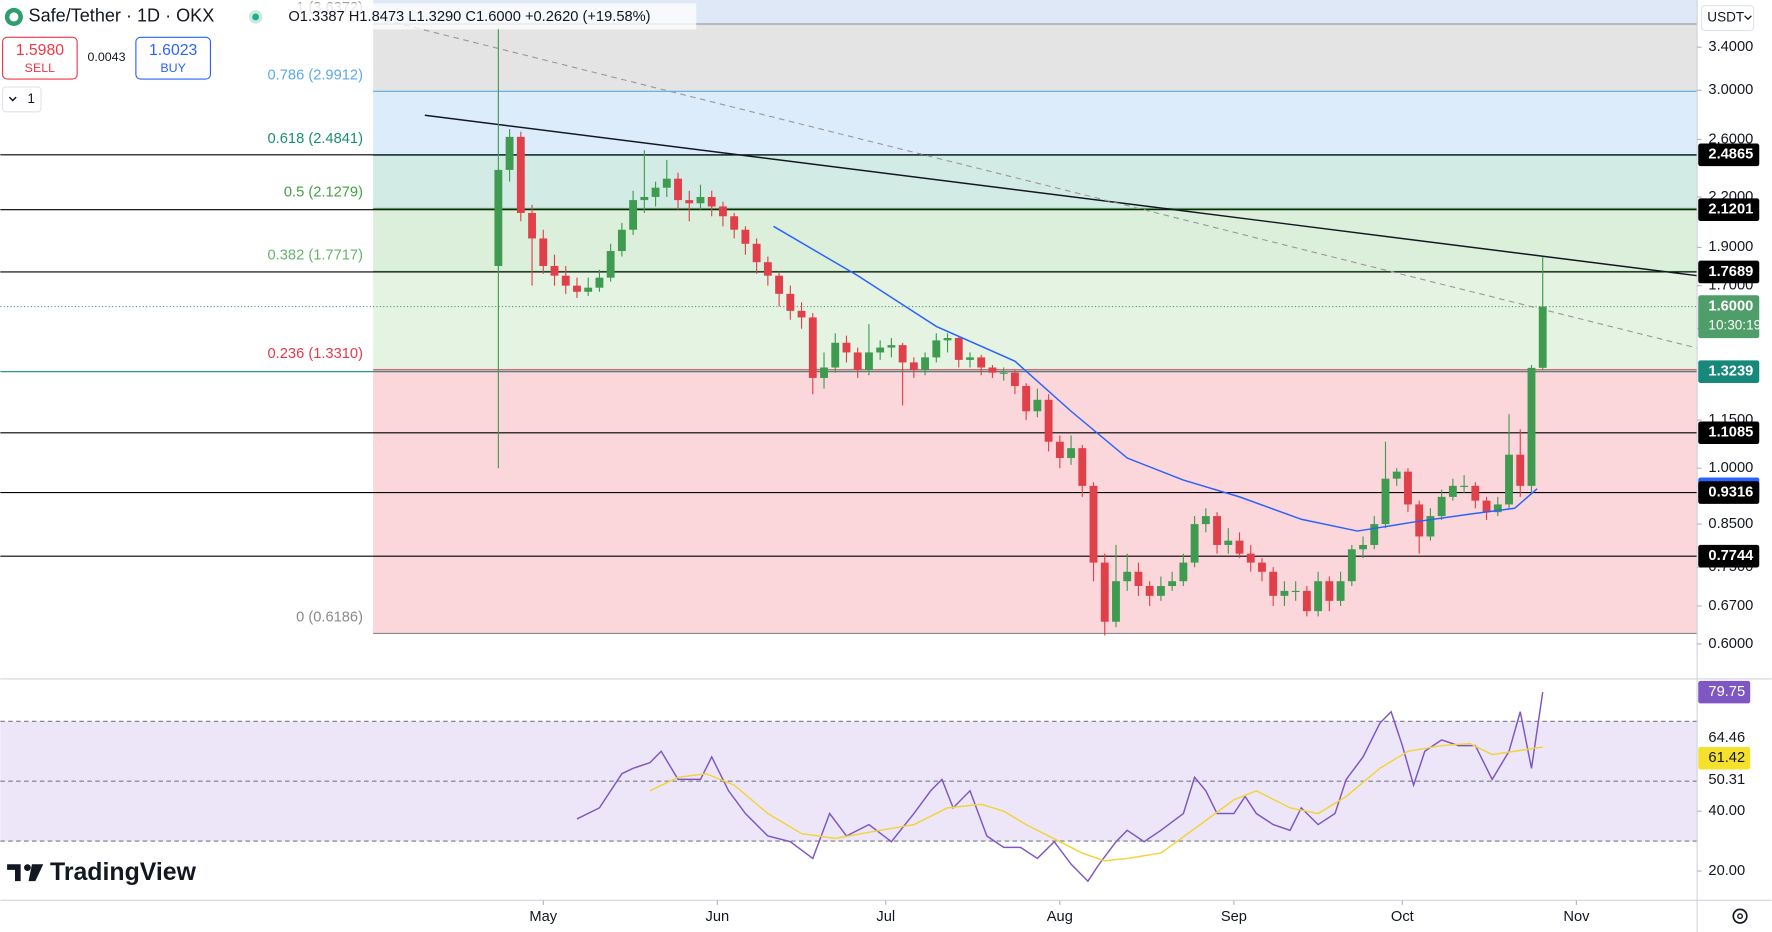 The width and height of the screenshot is (1772, 932). Describe the element at coordinates (1060, 917) in the screenshot. I see `x-tick-label: Aug` at that location.